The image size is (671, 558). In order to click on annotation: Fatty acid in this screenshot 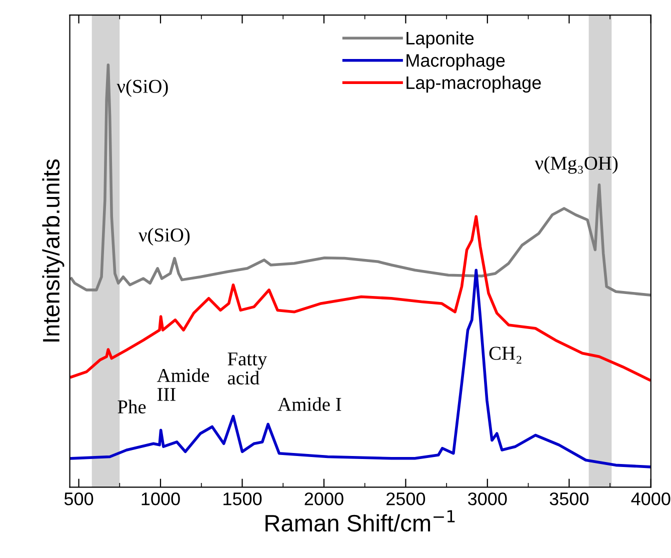, I will do `click(248, 368)`.